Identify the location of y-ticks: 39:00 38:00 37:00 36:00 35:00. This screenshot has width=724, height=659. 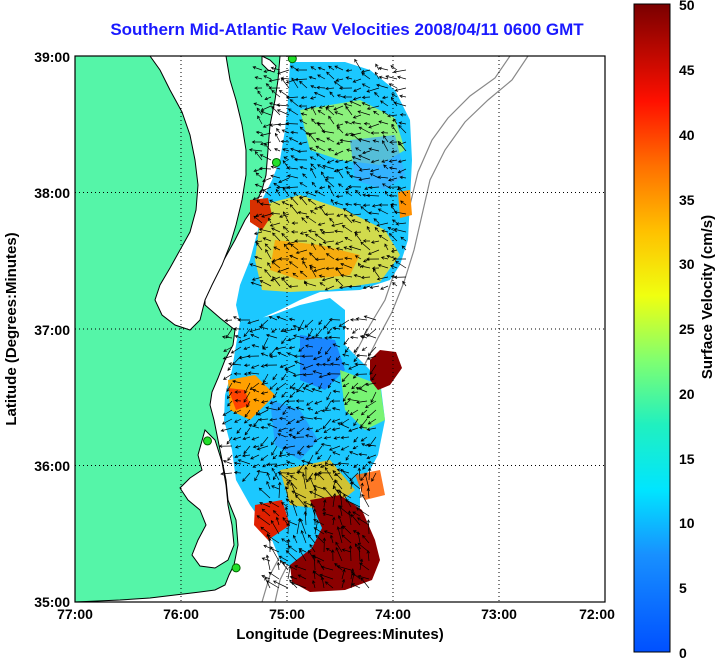
(52, 329).